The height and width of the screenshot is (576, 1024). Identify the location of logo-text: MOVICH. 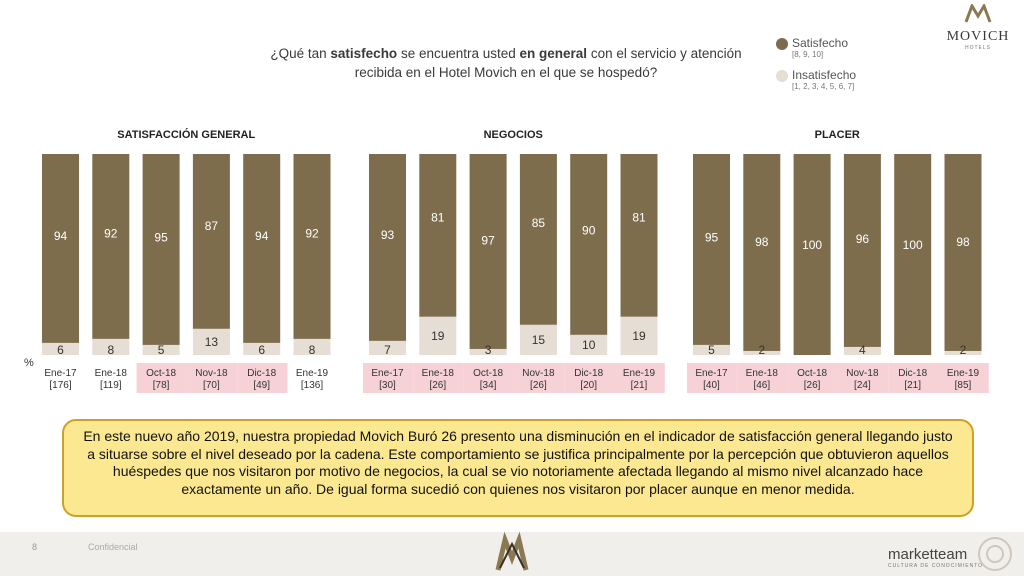
(978, 36).